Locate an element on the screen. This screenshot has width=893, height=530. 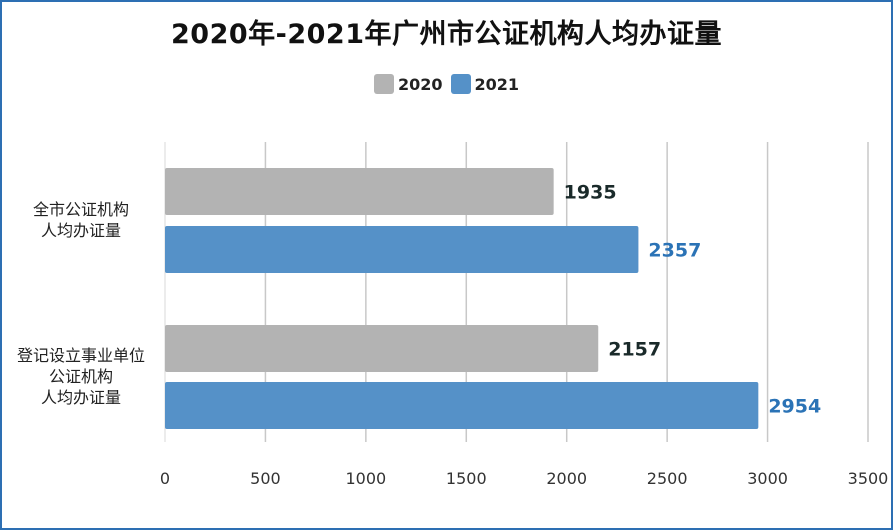
x-tick-label: 500 is located at coordinates (265, 478).